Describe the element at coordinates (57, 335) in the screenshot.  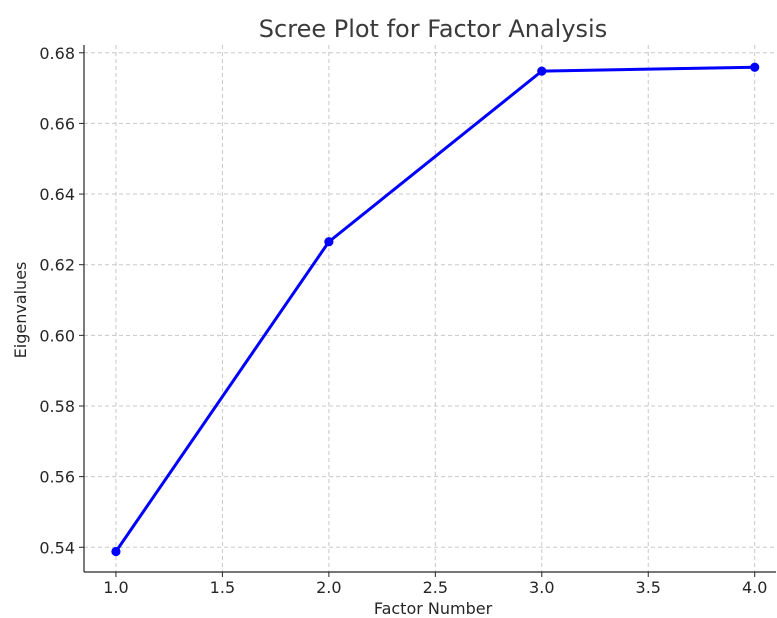
I see `y-tick-label: 0.60` at that location.